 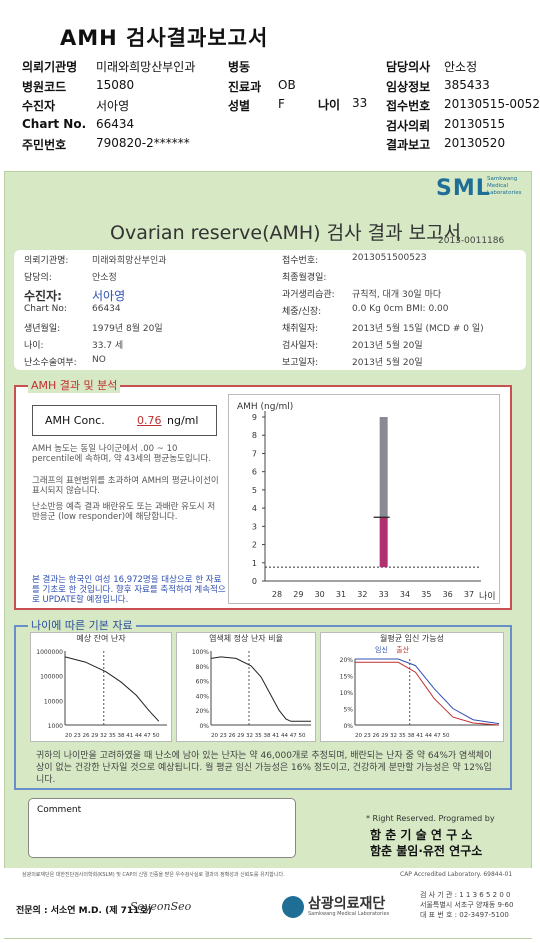 I want to click on institute-name-1: 함 춘 기 술 연 구 소, so click(x=421, y=835).